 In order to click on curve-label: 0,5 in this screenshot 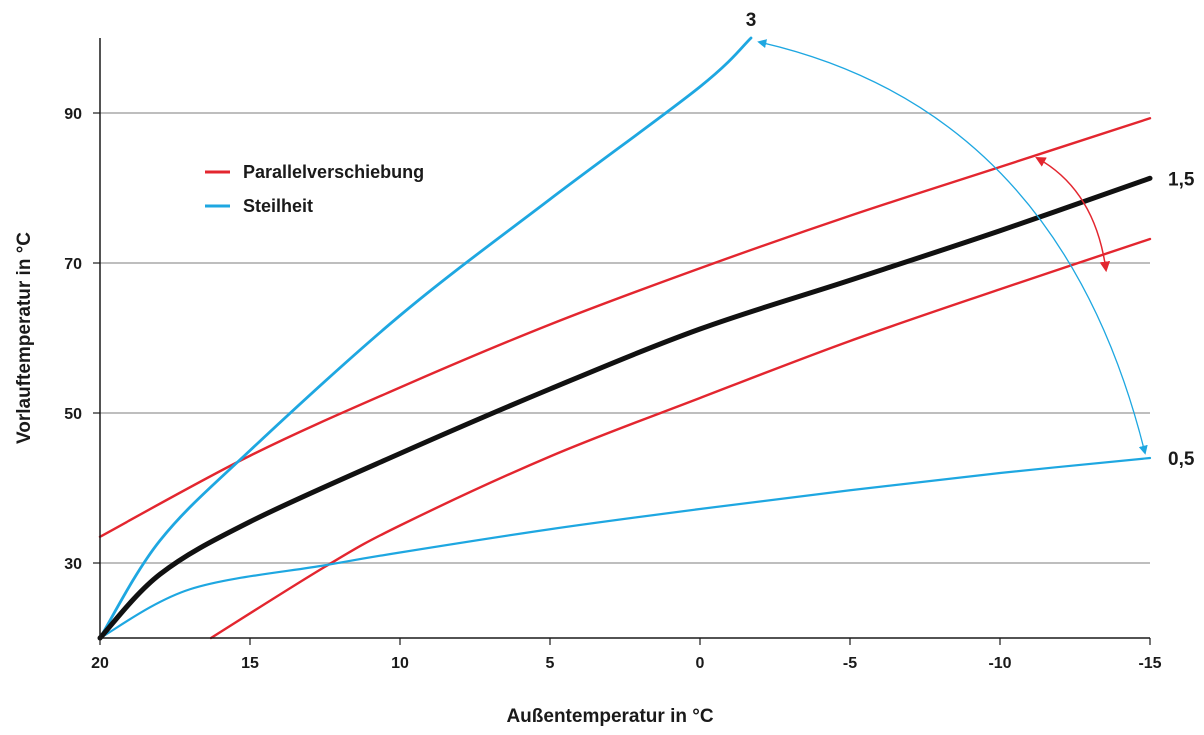, I will do `click(1181, 459)`.